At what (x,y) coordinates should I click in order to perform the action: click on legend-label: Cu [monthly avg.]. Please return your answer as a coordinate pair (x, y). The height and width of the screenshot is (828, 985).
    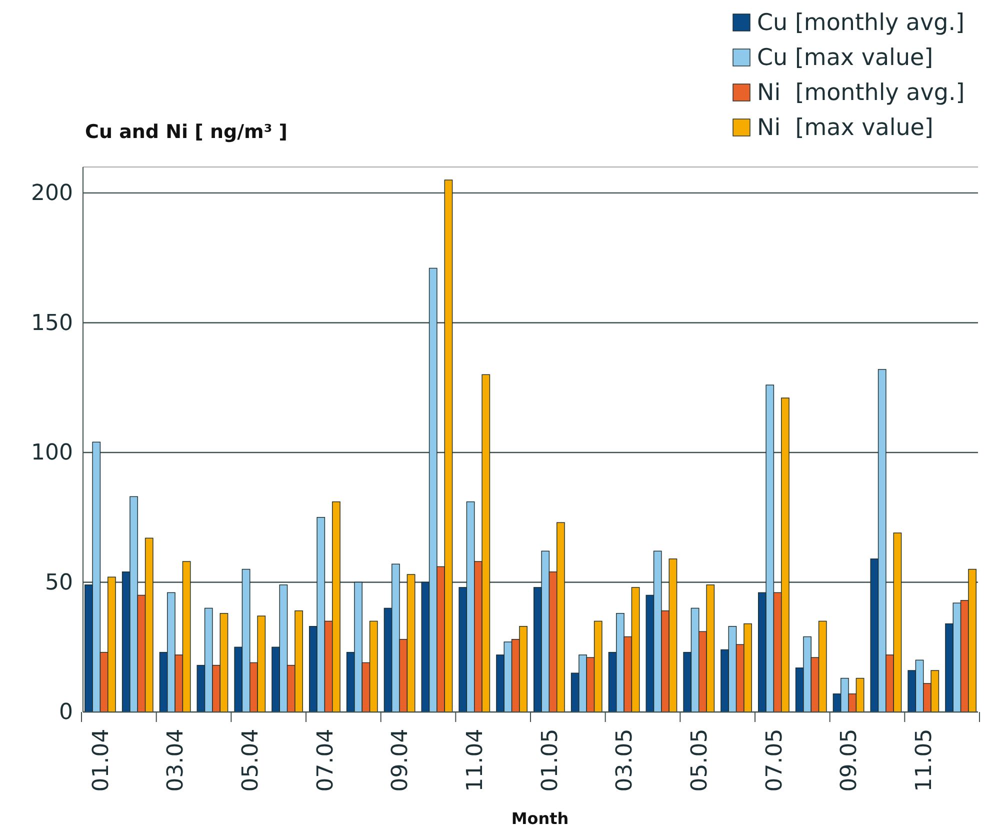
    Looking at the image, I should click on (860, 23).